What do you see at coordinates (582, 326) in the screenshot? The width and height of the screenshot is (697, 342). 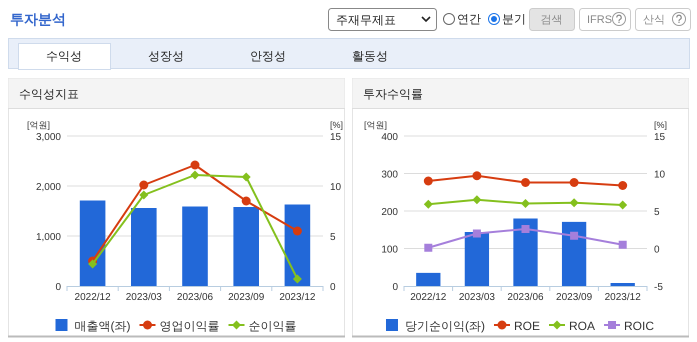 I see `legend-label: ROA` at bounding box center [582, 326].